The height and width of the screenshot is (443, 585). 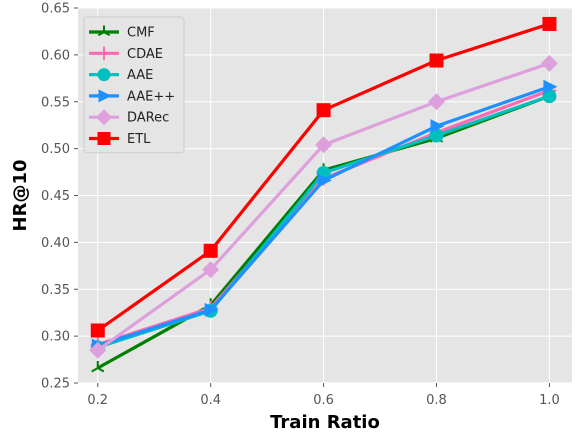 What do you see at coordinates (55, 384) in the screenshot?
I see `y-tick-label: 0.25` at bounding box center [55, 384].